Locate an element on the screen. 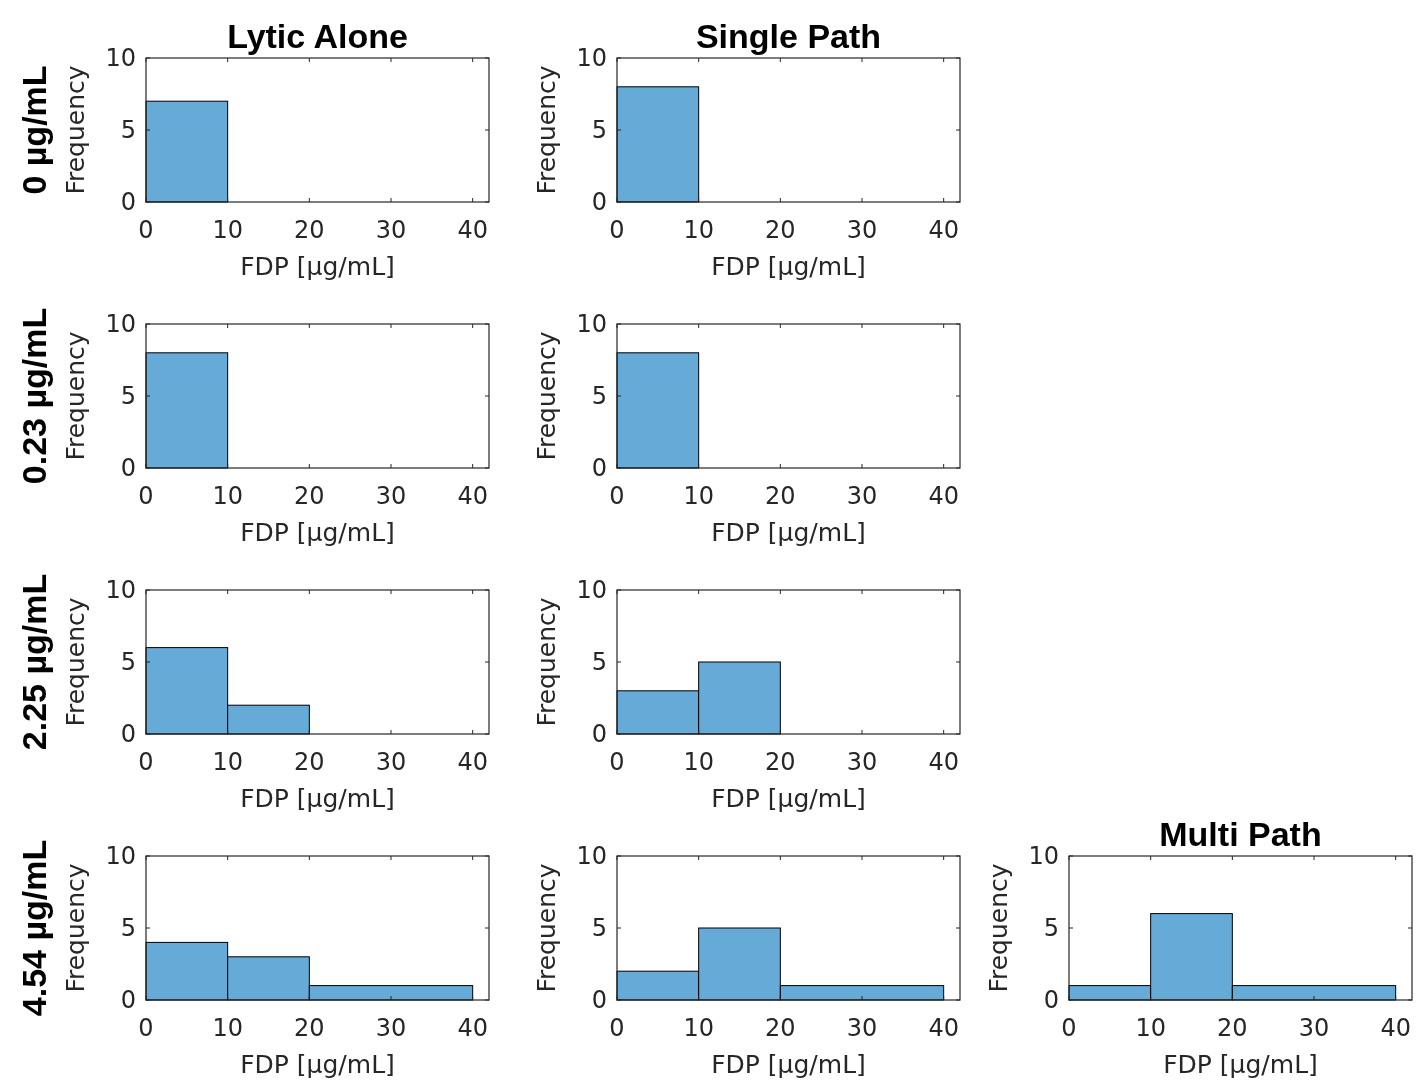 This screenshot has width=1424, height=1080. text: 2.25 µg/mL is located at coordinates (34, 662).